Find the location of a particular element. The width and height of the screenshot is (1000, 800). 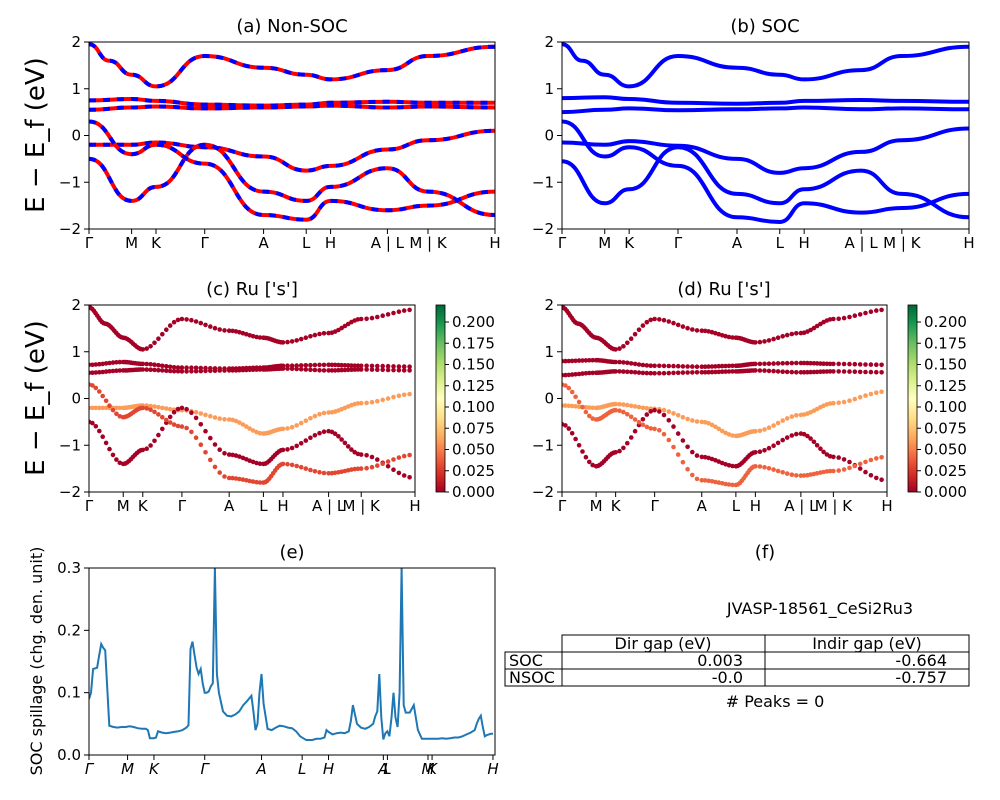

table-header-indir-gap: Indir gap (eV) is located at coordinates (867, 643).